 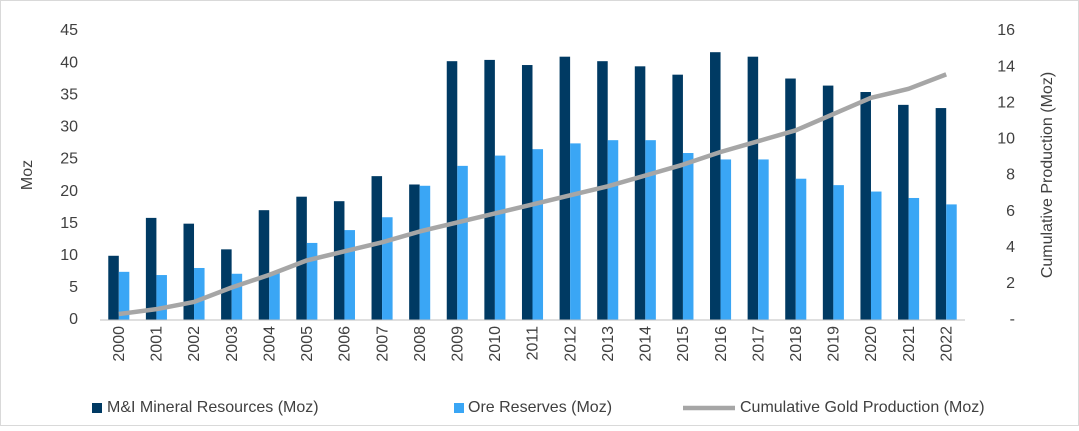 I want to click on y-tick-label: 40, so click(x=69, y=62).